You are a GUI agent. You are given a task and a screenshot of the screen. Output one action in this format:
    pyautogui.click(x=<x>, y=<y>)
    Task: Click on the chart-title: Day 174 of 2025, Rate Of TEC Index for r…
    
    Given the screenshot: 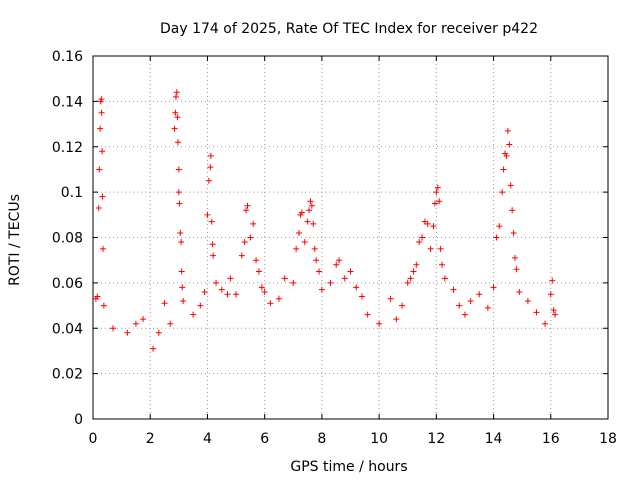 What is the action you would take?
    pyautogui.click(x=349, y=29)
    